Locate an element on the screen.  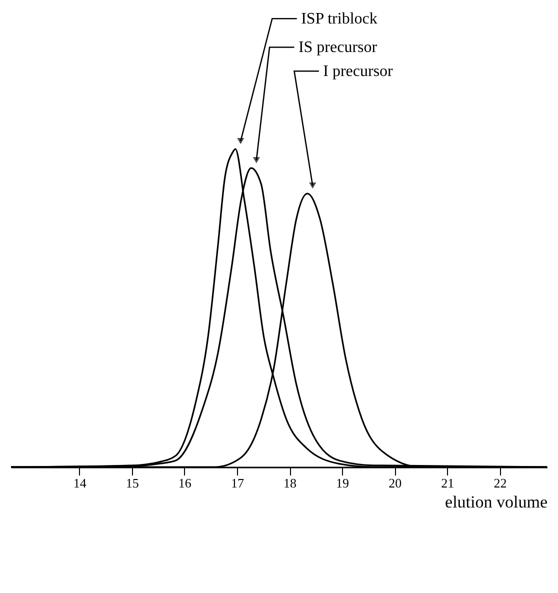
text: I precursor is located at coordinates (358, 71).